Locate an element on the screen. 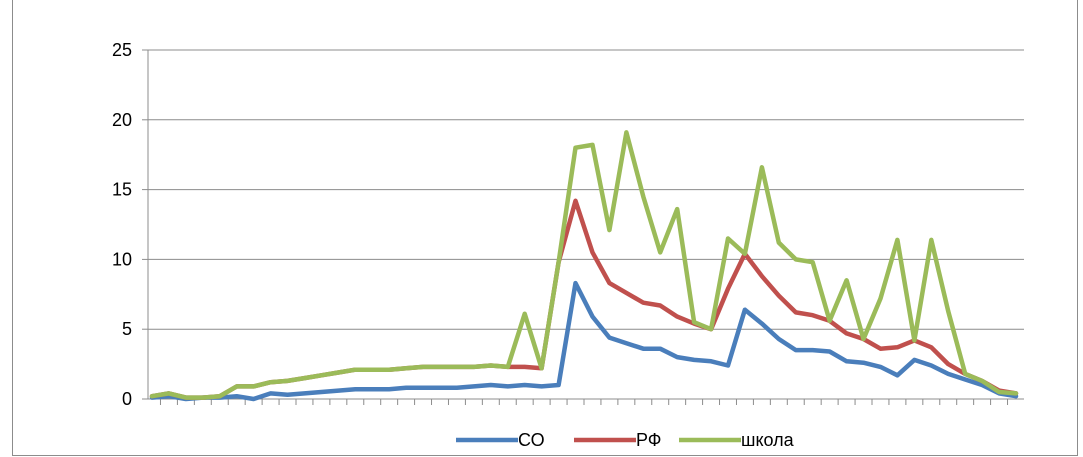  legend-label-3: школа is located at coordinates (768, 440).